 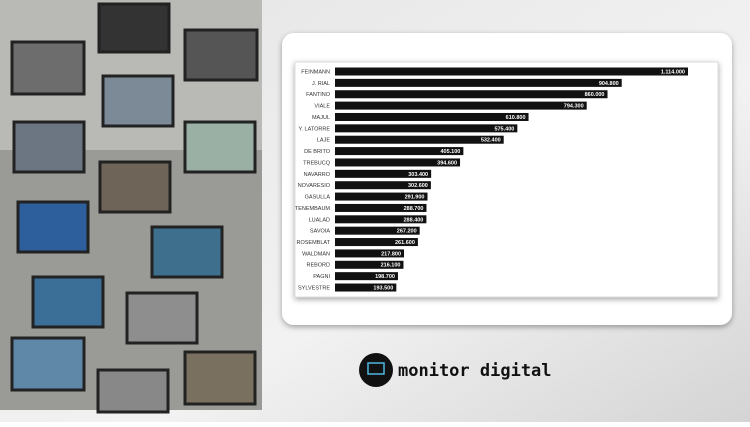 I want to click on category-label: SYLVESTRE, so click(x=314, y=288).